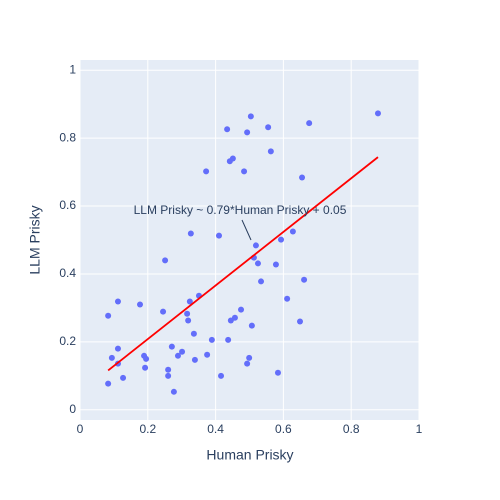  What do you see at coordinates (67, 137) in the screenshot?
I see `y-tick-label: 0.8` at bounding box center [67, 137].